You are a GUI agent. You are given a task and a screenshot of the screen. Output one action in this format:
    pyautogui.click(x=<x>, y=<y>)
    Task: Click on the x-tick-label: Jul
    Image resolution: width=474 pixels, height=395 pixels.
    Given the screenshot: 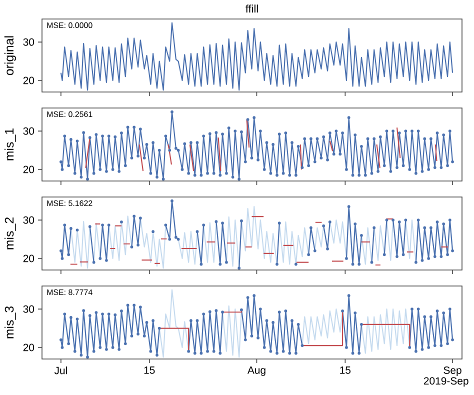 What is the action you would take?
    pyautogui.click(x=60, y=370)
    